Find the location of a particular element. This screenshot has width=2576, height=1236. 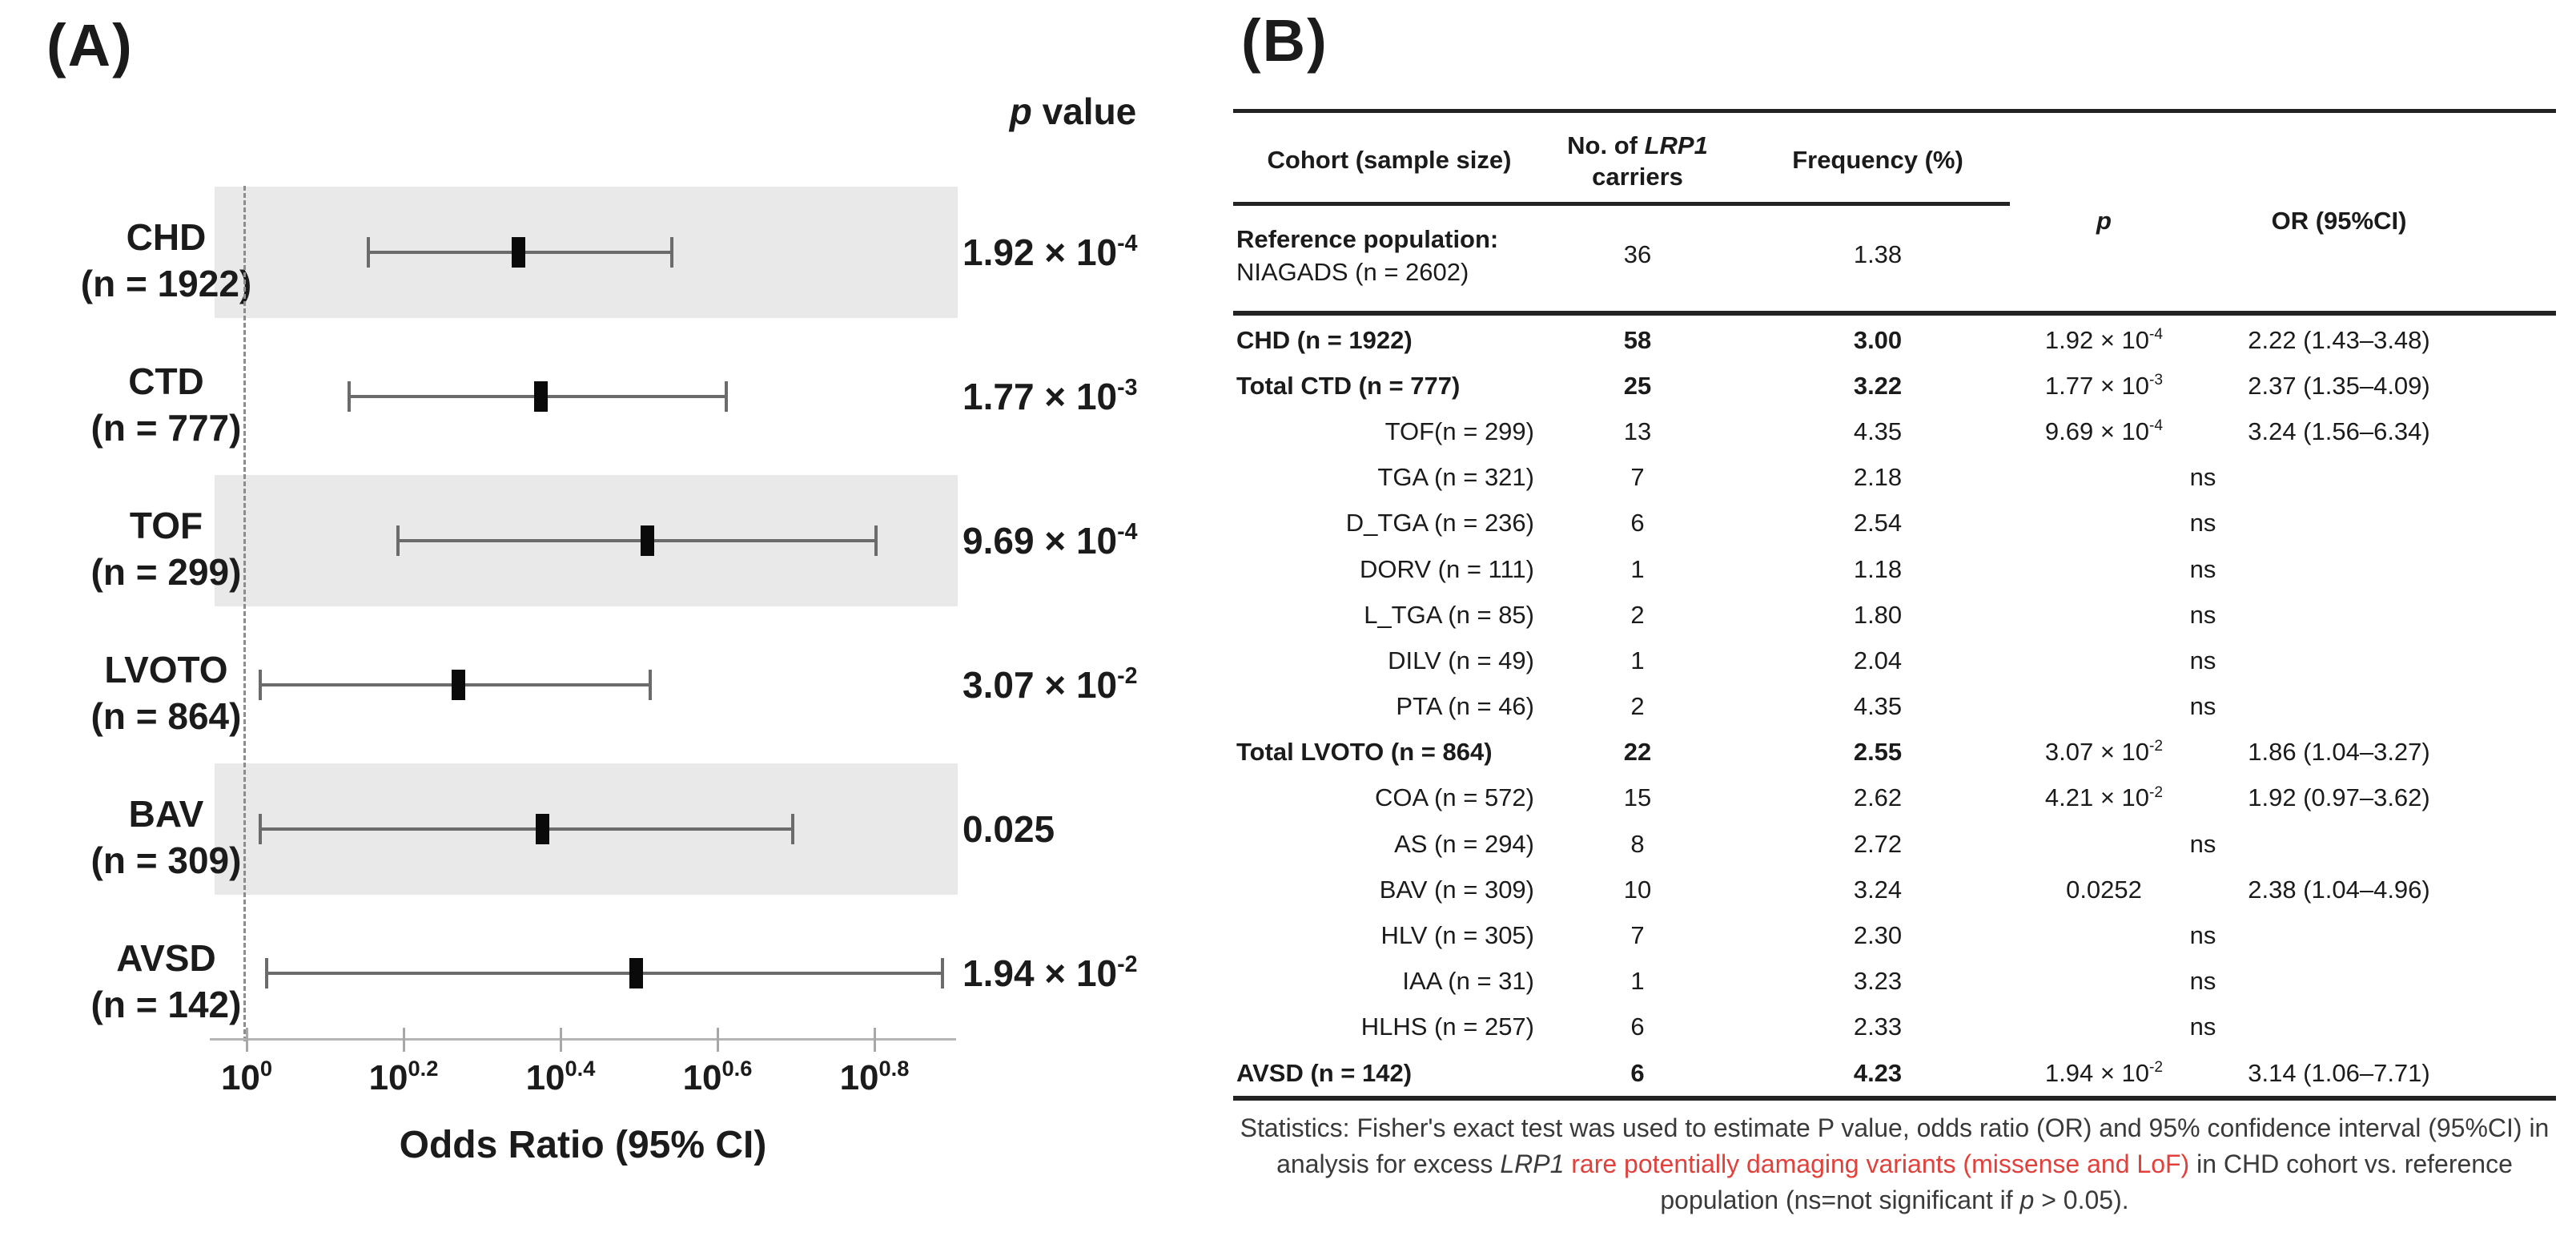

cell-frequency: 1.80 is located at coordinates (1878, 615).